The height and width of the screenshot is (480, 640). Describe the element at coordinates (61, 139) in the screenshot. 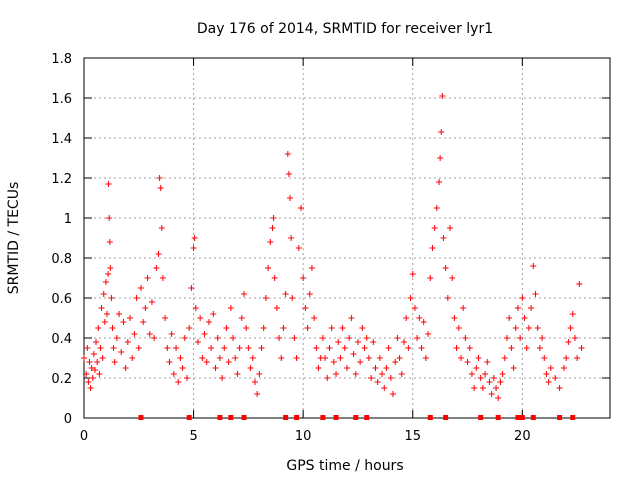

I see `y-tick-label: 1.4` at that location.